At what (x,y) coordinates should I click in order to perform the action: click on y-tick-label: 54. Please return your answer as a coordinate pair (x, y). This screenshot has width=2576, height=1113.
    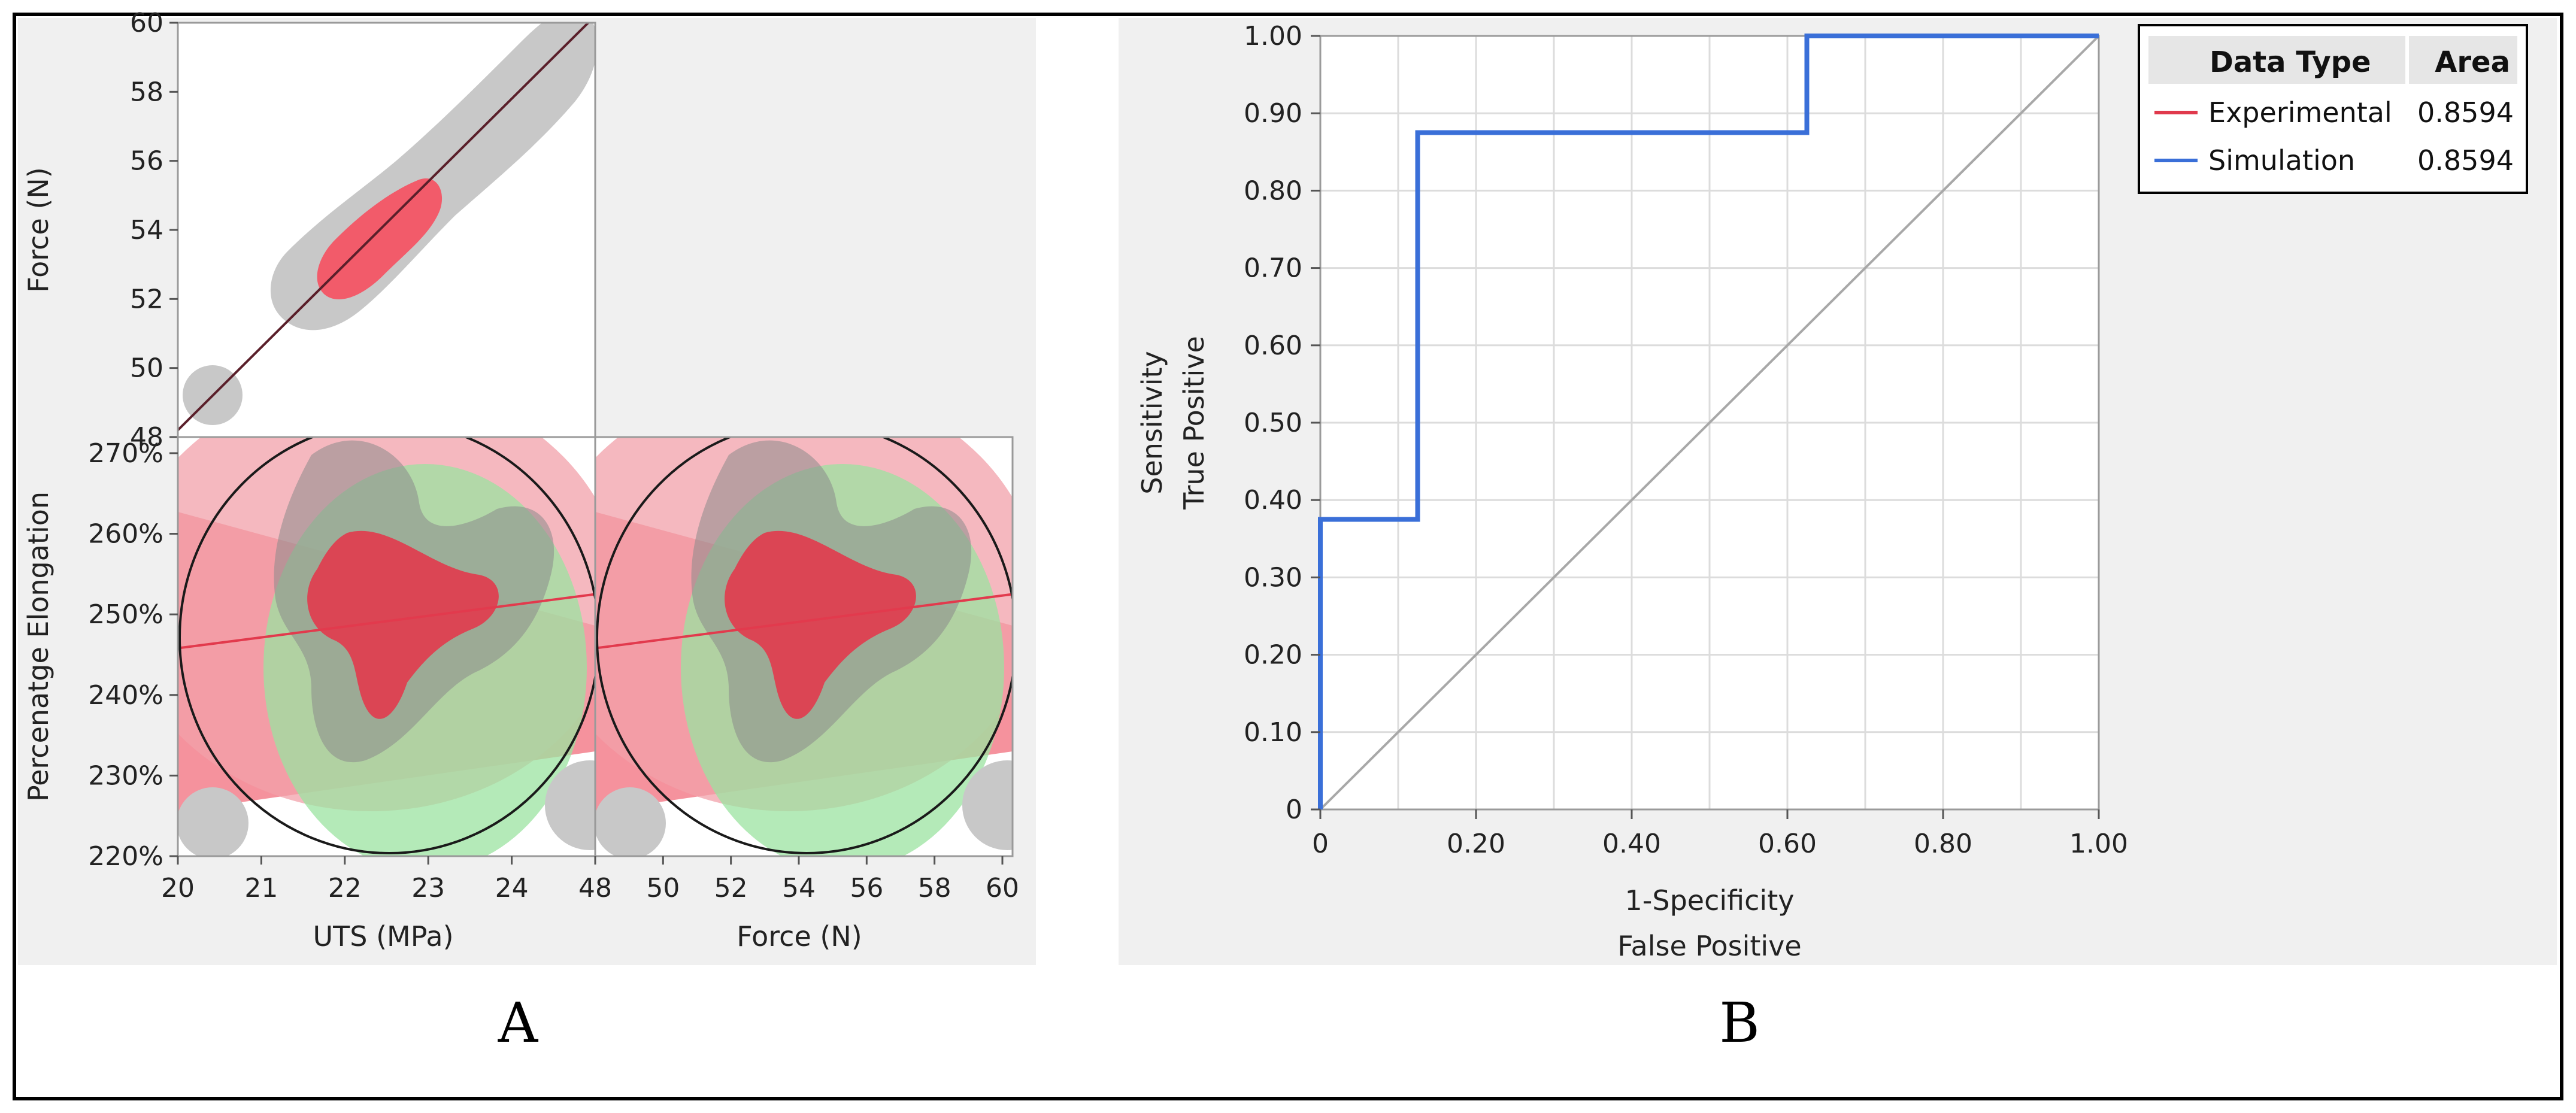
    Looking at the image, I should click on (146, 230).